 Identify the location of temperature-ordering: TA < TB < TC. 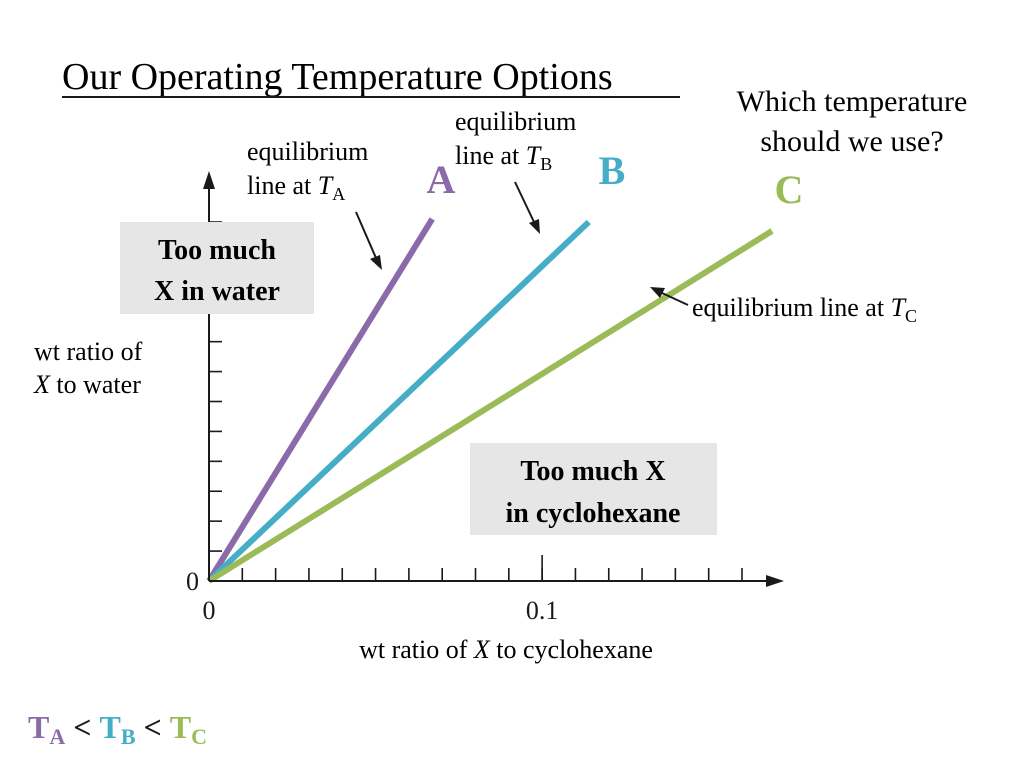
(117, 729).